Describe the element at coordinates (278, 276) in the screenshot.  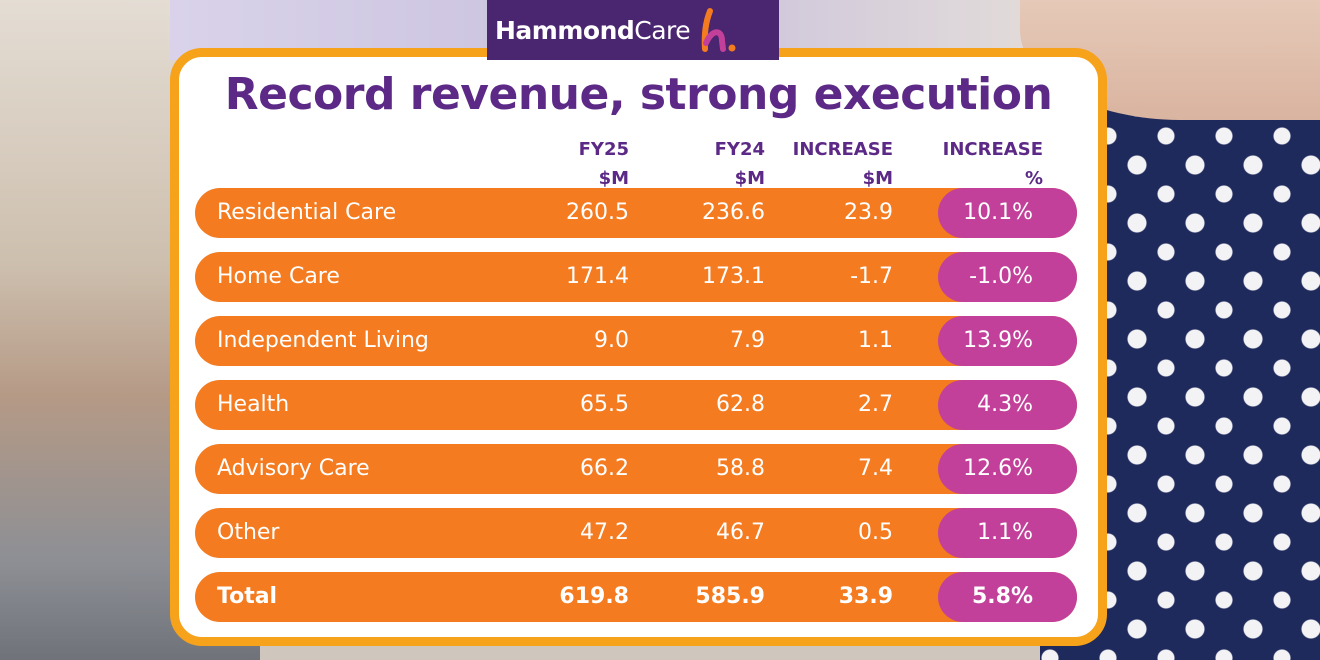
I see `row-label: Home Care` at that location.